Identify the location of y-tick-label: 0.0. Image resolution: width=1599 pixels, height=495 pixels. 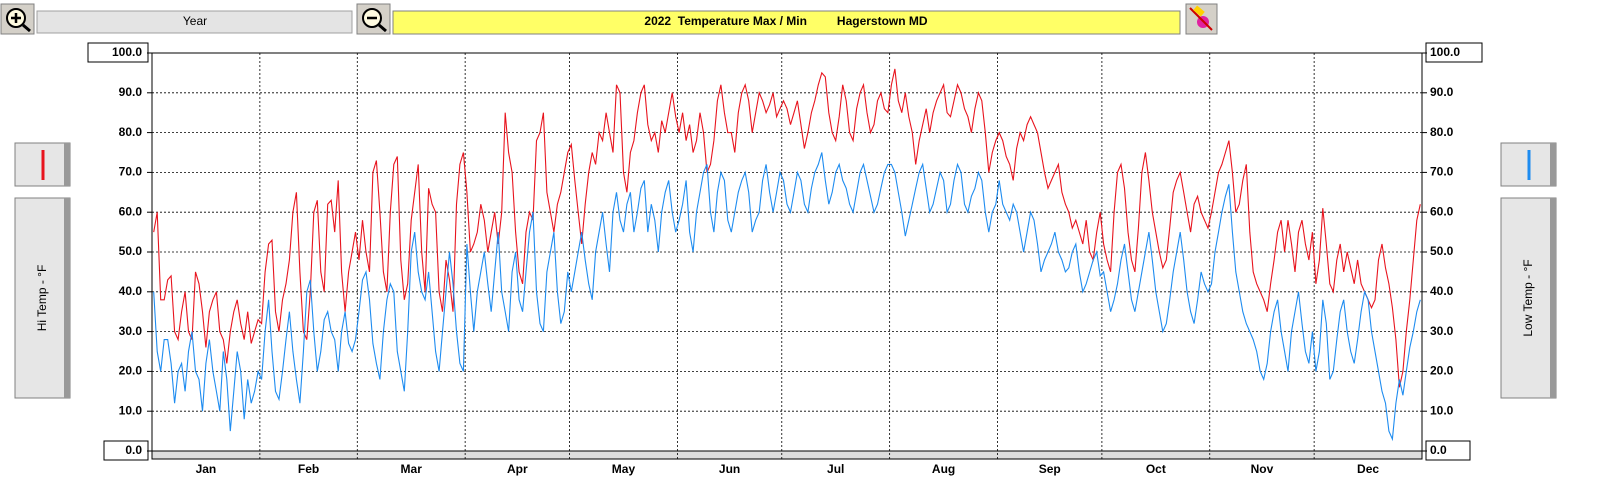
(133, 450).